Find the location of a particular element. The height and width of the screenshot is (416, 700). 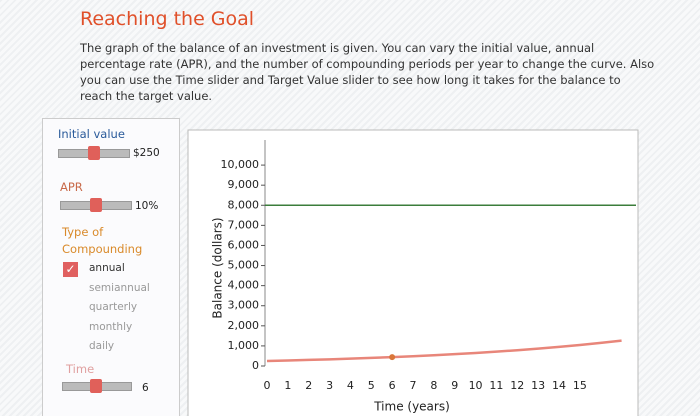

x-tick-label: 10 is located at coordinates (476, 385).